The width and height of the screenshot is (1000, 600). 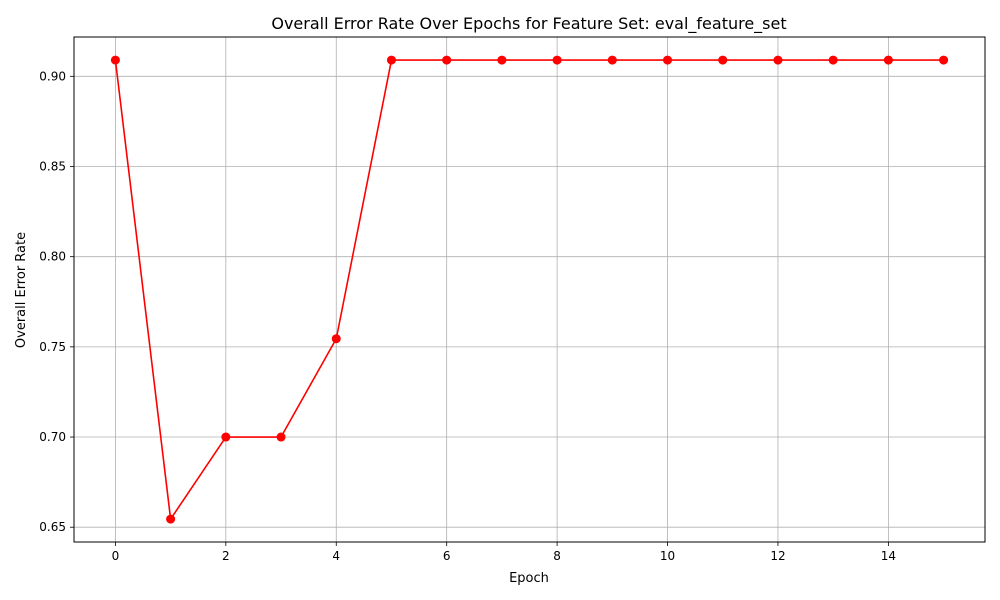 I want to click on y-tick-label: 0.85, so click(x=52, y=166).